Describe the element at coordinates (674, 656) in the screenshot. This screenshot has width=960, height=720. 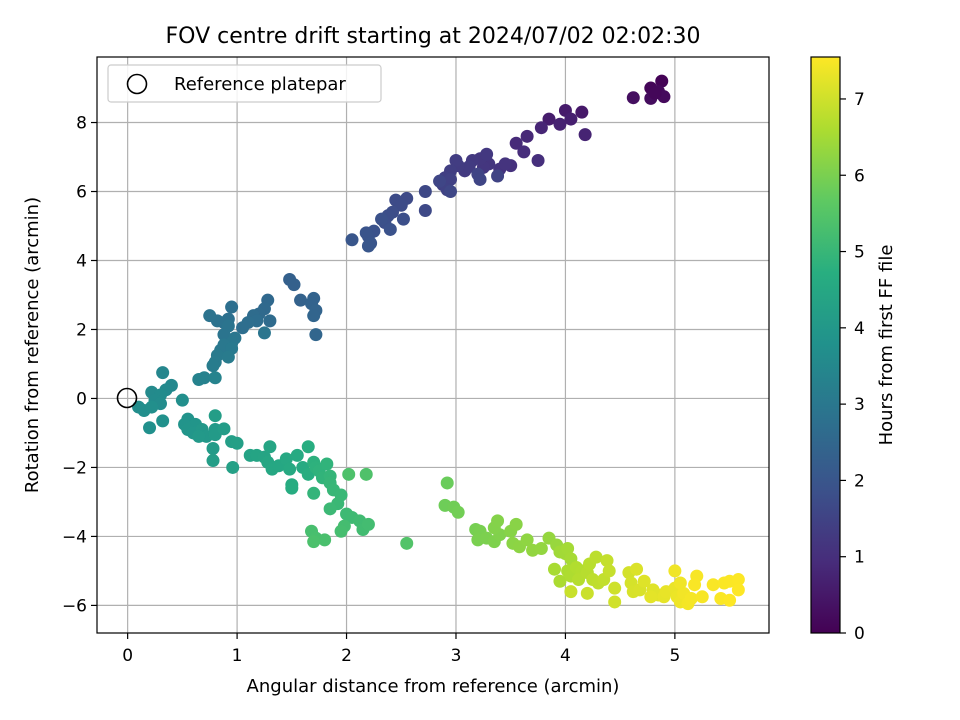
I see `x-tick-label: 5` at that location.